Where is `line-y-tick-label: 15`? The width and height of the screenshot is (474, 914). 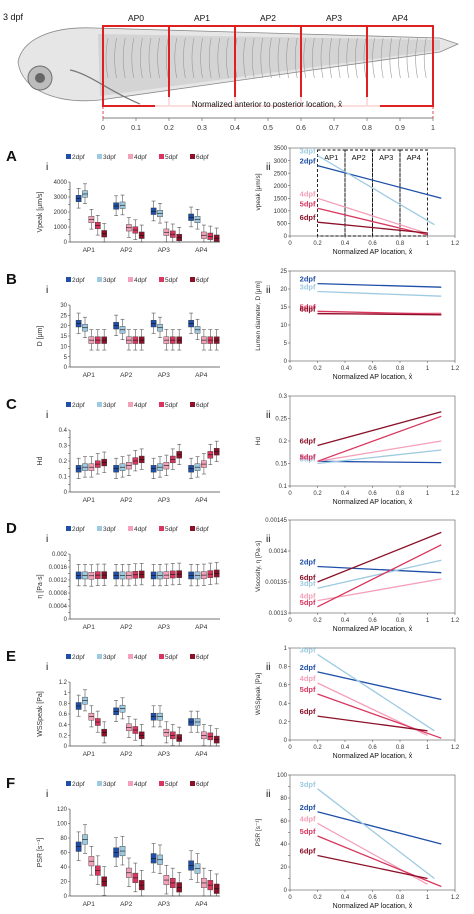
line-y-tick-label: 15 is located at coordinates (283, 308).